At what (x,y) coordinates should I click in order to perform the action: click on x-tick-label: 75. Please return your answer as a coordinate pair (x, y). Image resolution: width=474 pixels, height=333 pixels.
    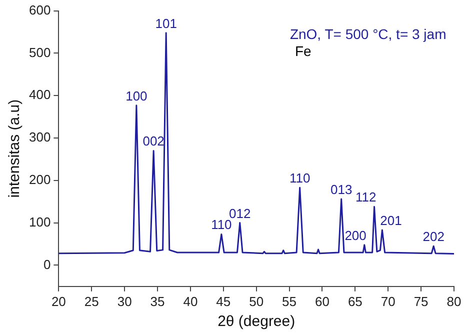
    Looking at the image, I should click on (421, 301).